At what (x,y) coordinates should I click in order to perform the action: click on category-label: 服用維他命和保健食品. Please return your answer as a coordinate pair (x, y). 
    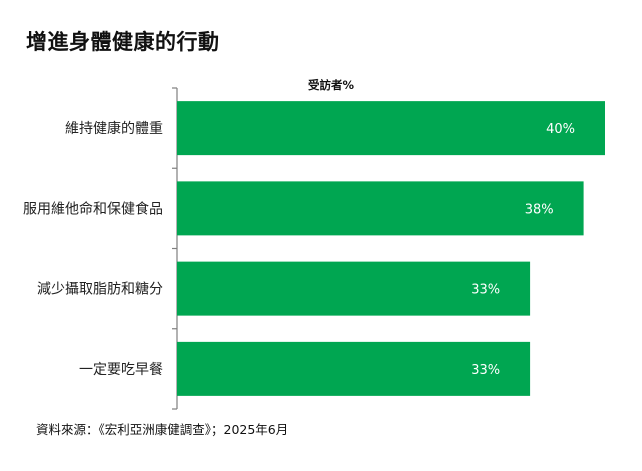
    Looking at the image, I should click on (93, 208).